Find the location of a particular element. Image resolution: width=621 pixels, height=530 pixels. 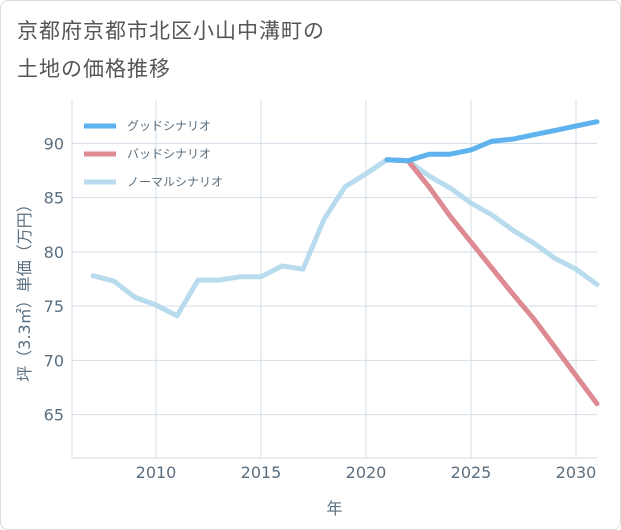

series-line is located at coordinates (492, 141).